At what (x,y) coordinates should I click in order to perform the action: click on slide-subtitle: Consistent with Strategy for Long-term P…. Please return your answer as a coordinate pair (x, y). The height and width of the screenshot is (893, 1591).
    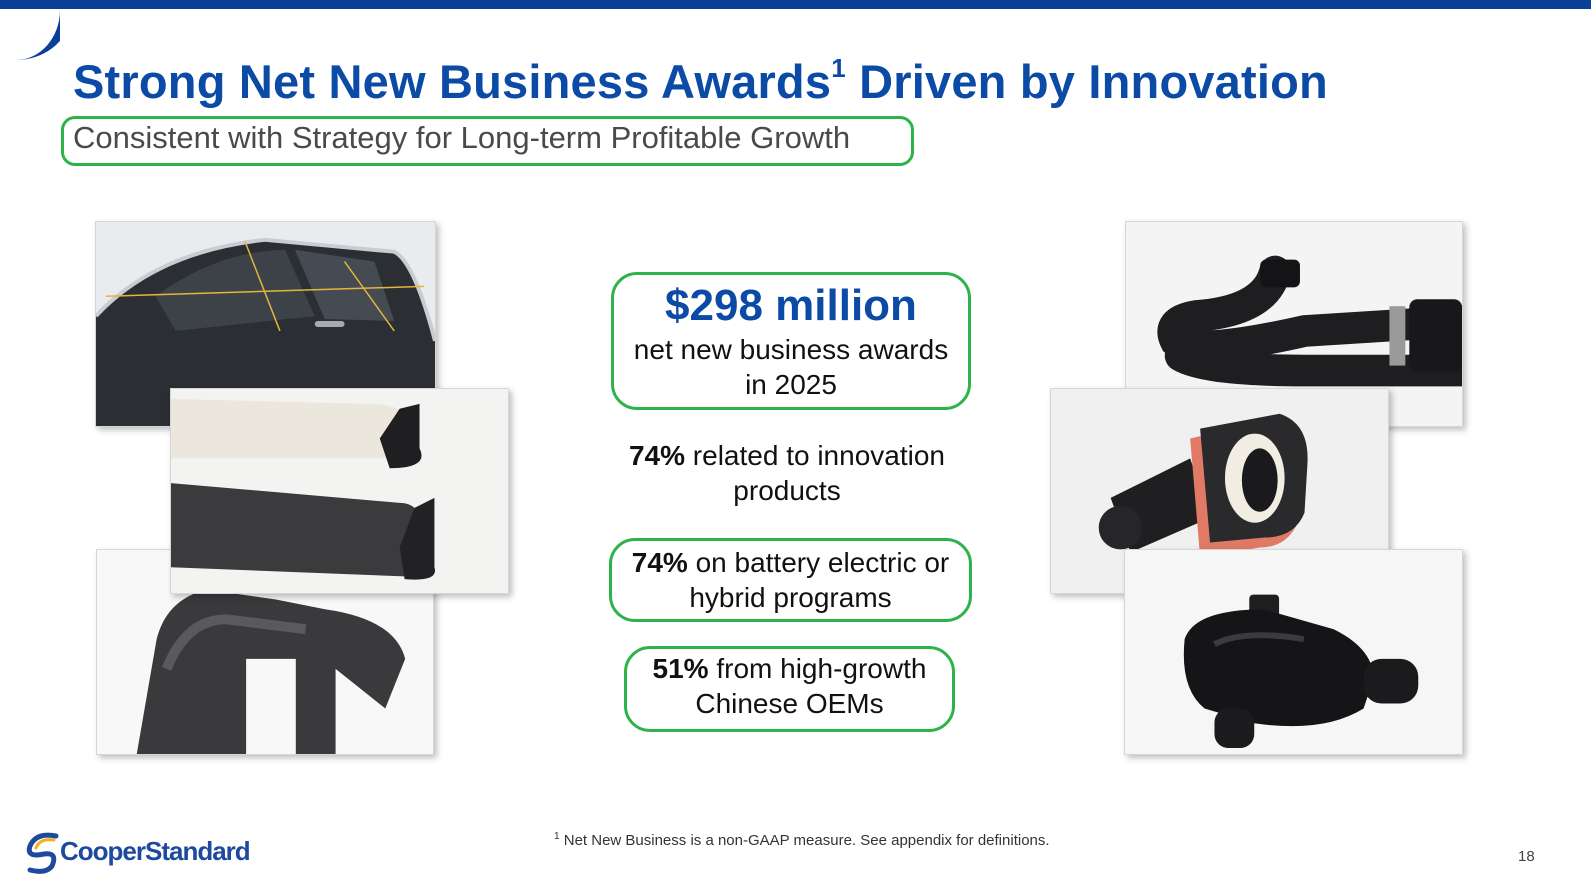
    Looking at the image, I should click on (462, 137).